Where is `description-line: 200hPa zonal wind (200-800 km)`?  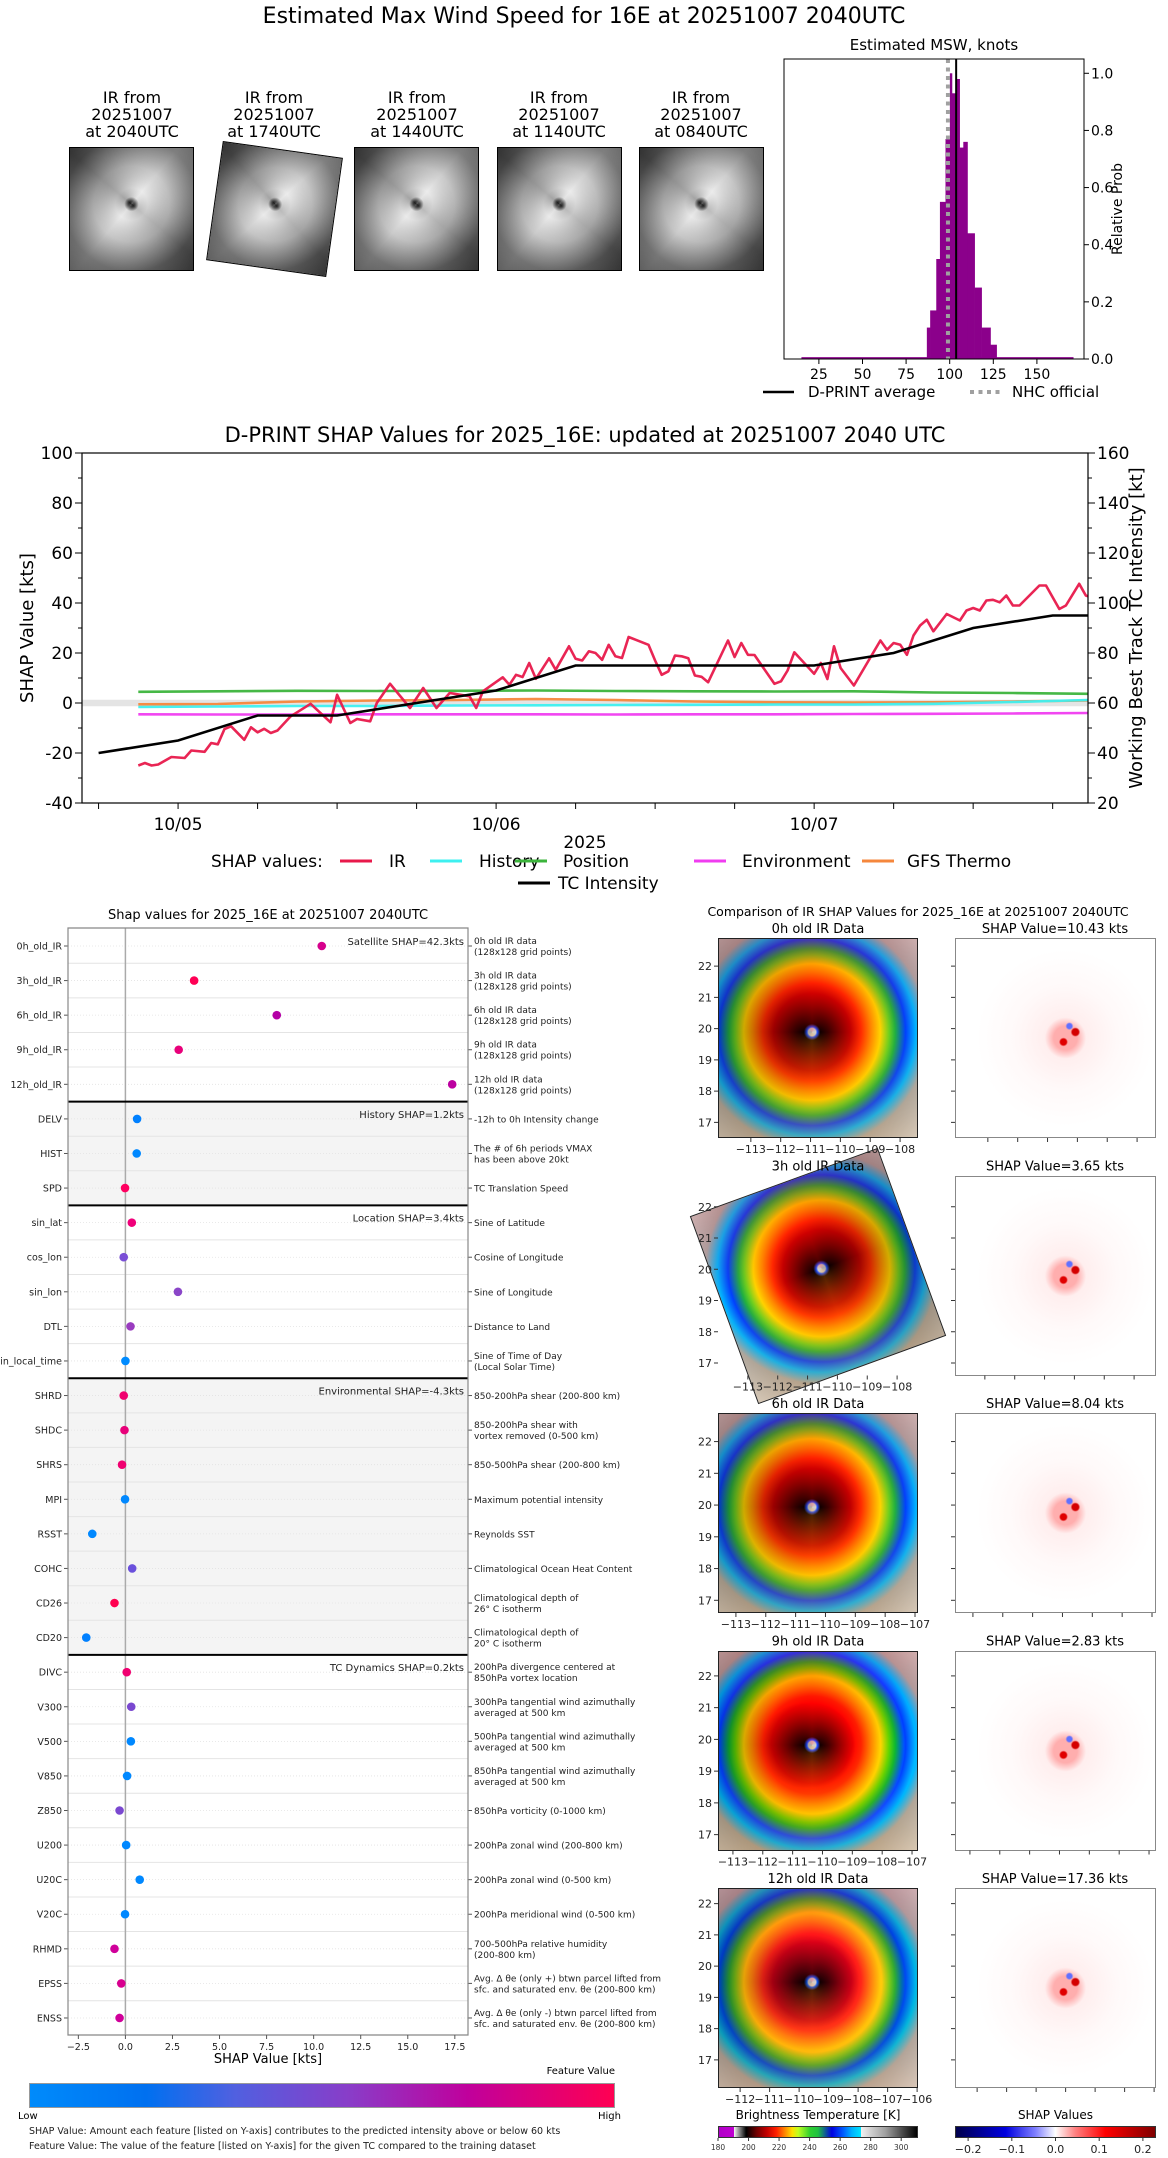 description-line: 200hPa zonal wind (200-800 km) is located at coordinates (548, 1847).